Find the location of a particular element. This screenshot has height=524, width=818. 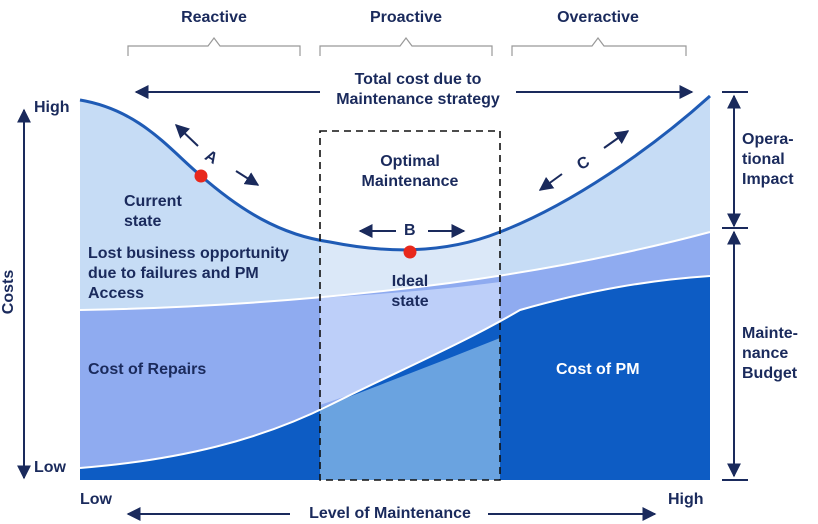

optimal-repairs-highlight is located at coordinates (410, 343).